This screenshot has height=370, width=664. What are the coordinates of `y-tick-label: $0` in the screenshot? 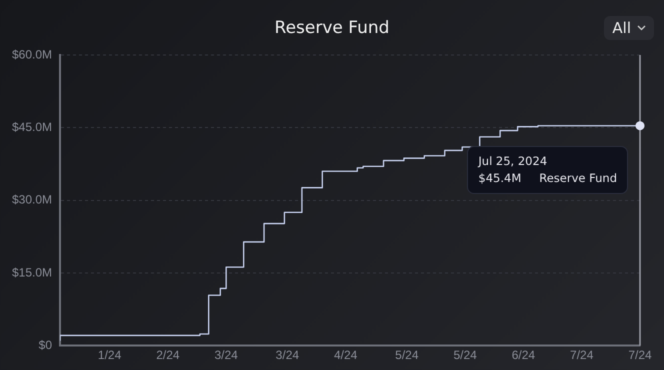 It's located at (45, 345).